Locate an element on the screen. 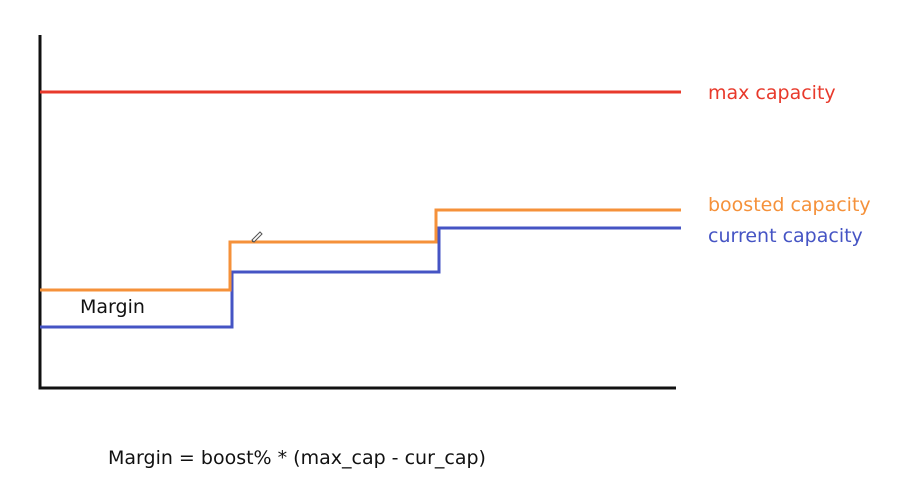  boosted-capacity-label: boosted capacity is located at coordinates (789, 205).